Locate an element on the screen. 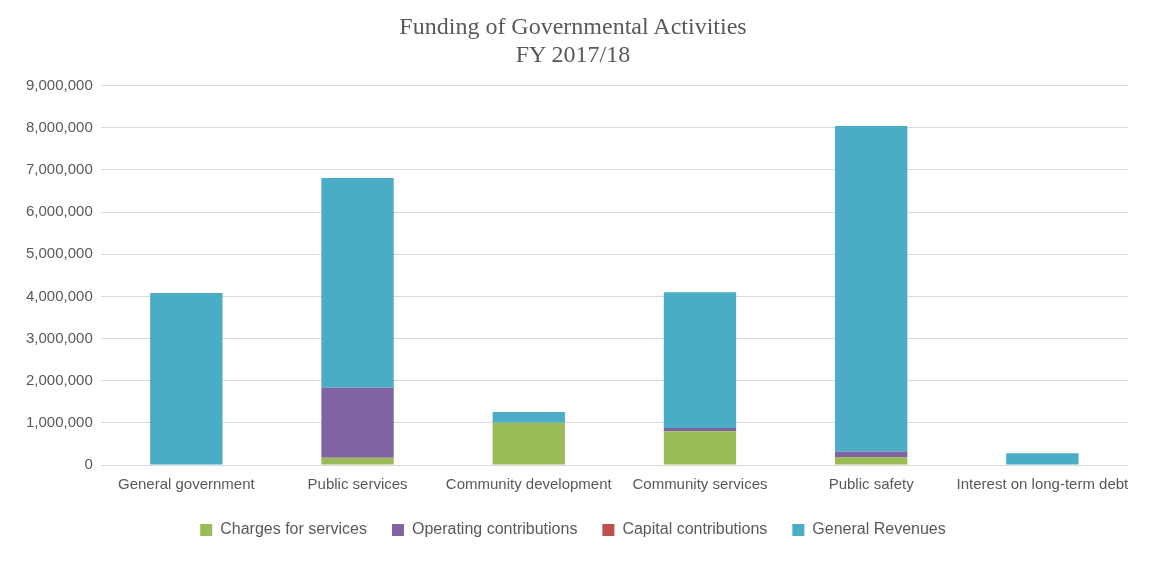 The image size is (1159, 566). y-tick-label: 2,000,000 is located at coordinates (59, 379).